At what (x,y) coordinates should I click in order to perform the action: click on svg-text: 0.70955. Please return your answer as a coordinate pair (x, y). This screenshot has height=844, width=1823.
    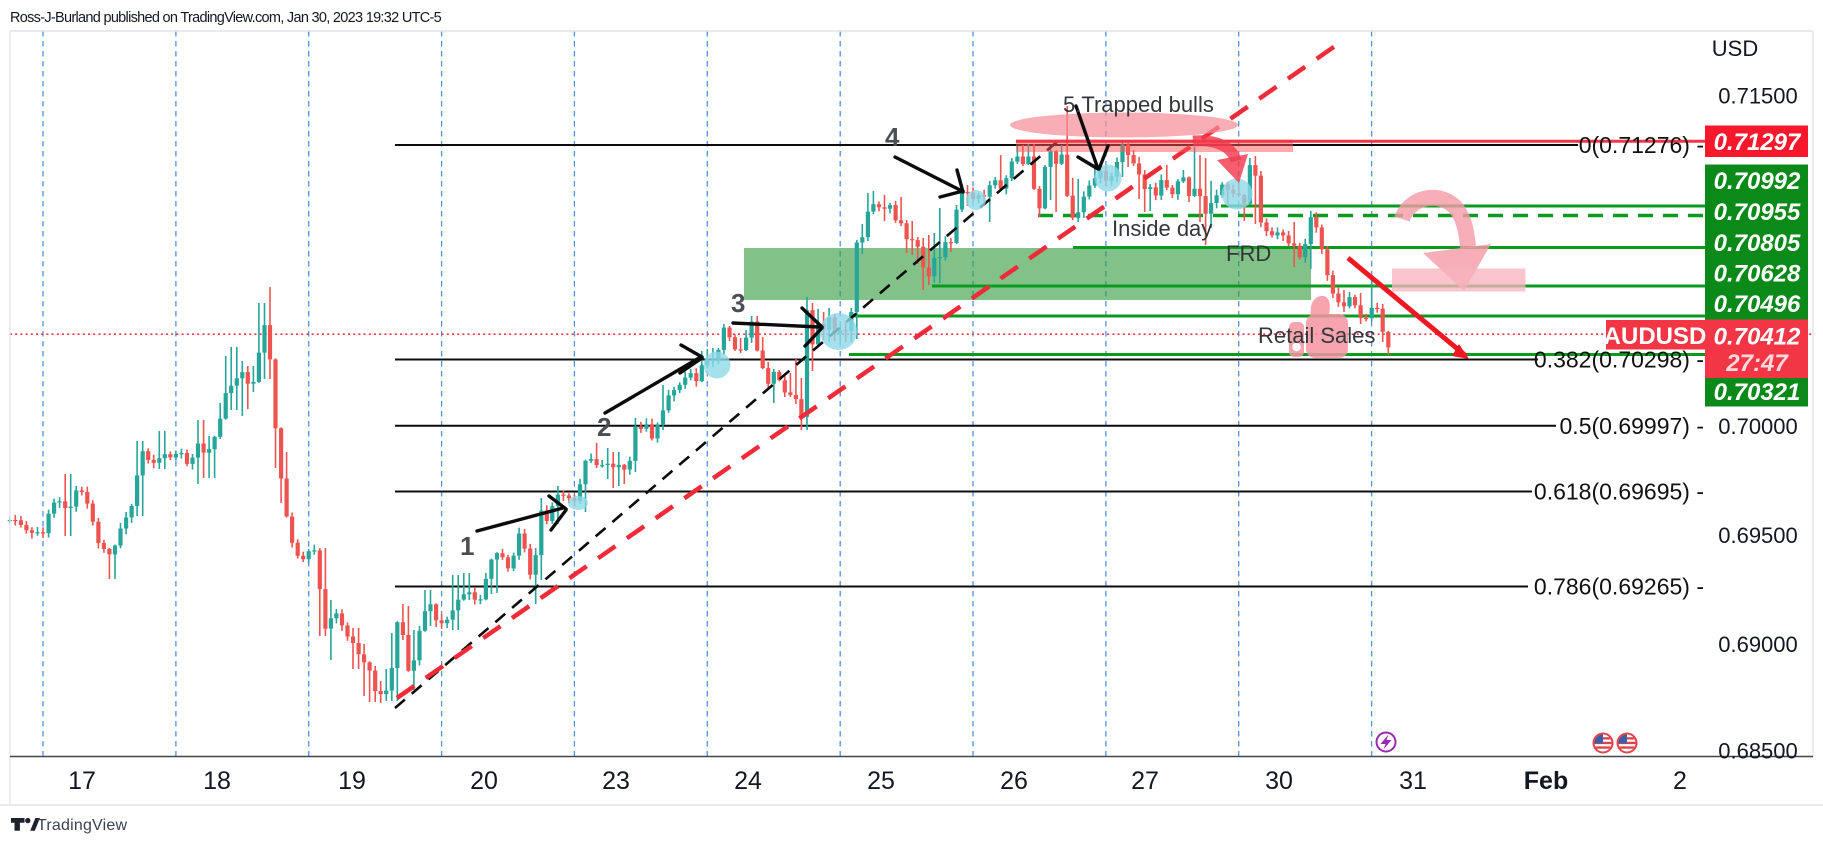
    Looking at the image, I should click on (1757, 212).